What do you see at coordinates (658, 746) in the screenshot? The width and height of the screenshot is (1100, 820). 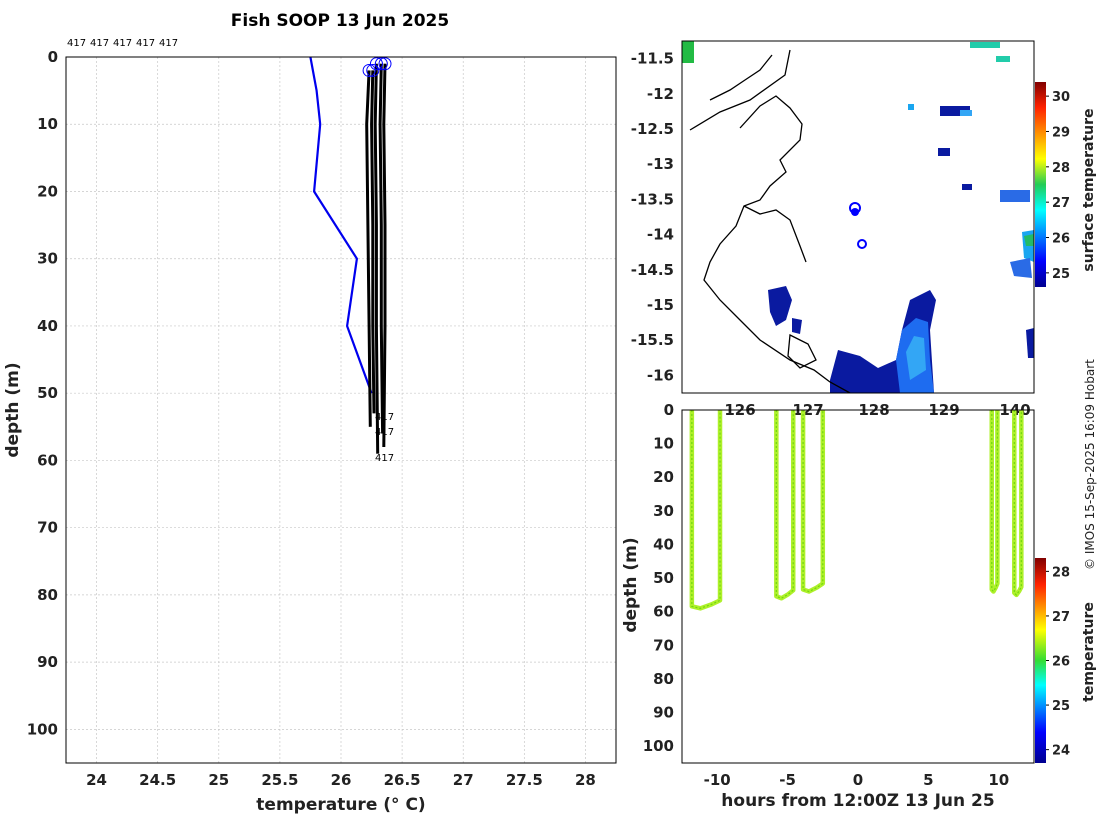 I see `time-depth-tick-label: 100` at bounding box center [658, 746].